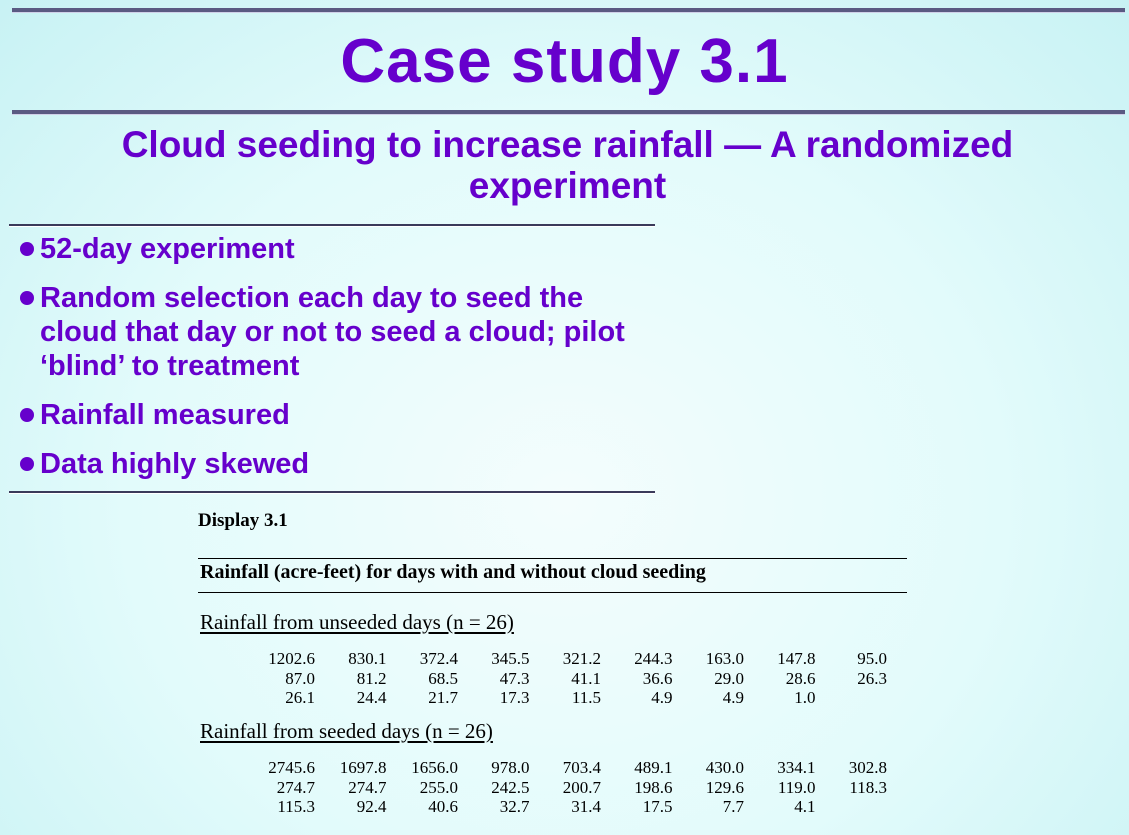  I want to click on table-cell: 115.3, so click(296, 806).